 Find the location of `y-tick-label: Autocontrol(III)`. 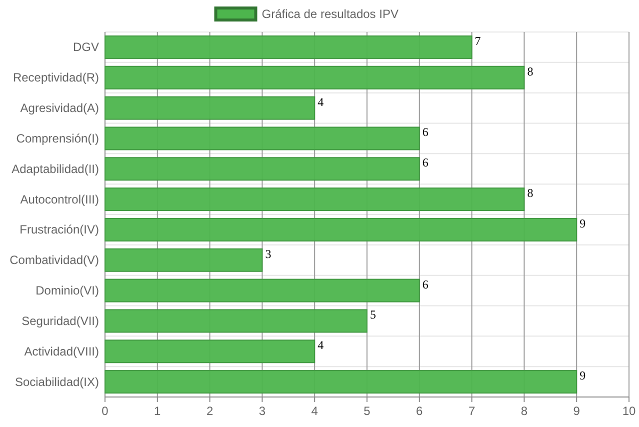

y-tick-label: Autocontrol(III) is located at coordinates (59, 199).